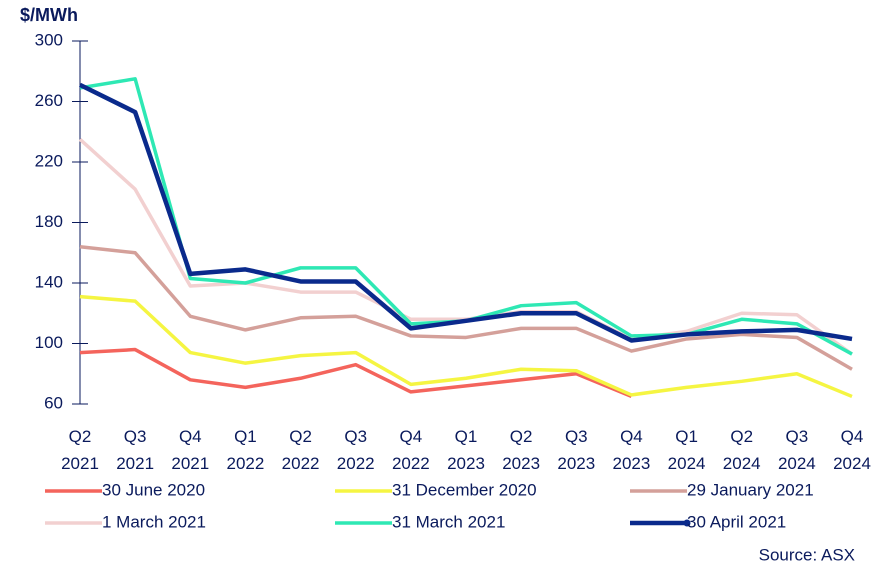  What do you see at coordinates (797, 450) in the screenshot?
I see `x-tick-label: Q3 2024` at bounding box center [797, 450].